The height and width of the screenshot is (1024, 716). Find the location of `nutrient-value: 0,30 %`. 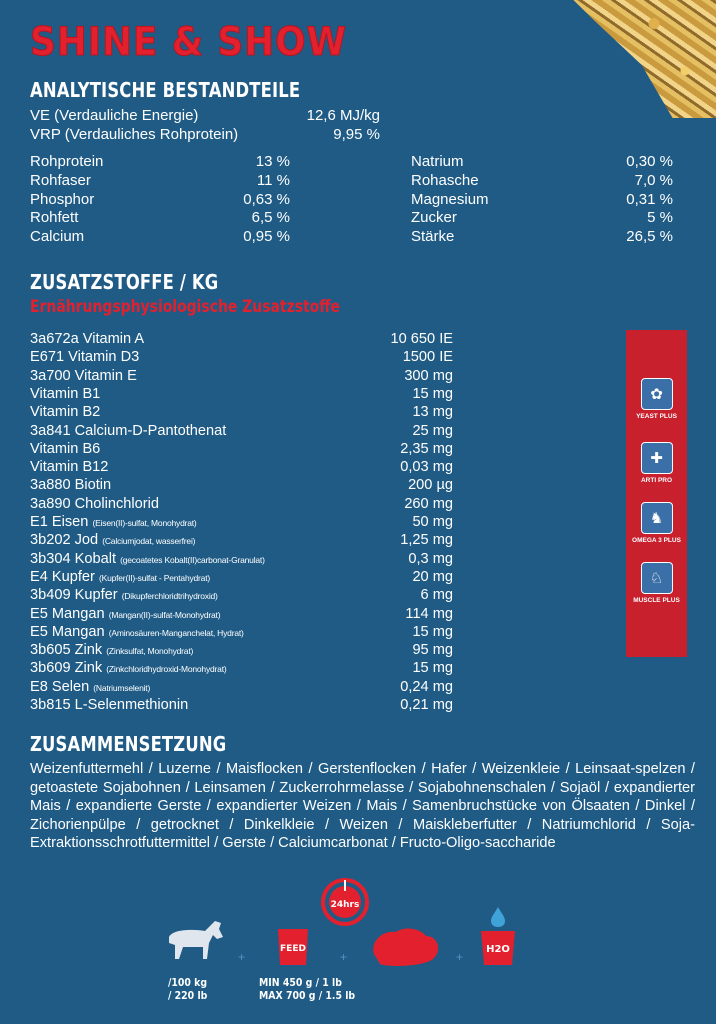

nutrient-value: 0,30 % is located at coordinates (649, 161).